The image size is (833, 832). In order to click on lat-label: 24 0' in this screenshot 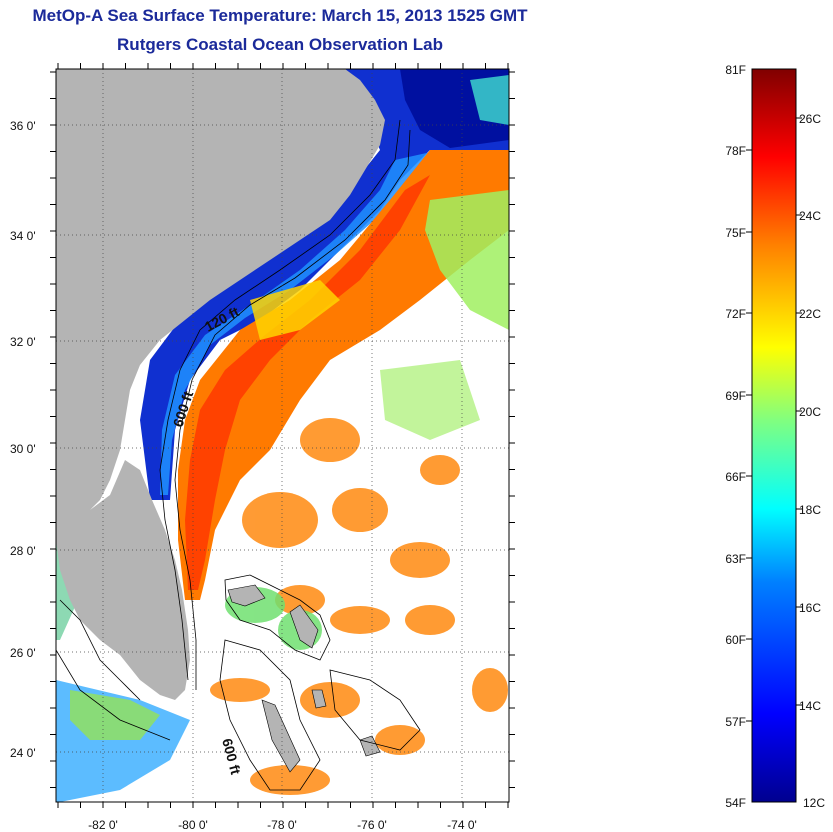, I will do `click(23, 753)`.